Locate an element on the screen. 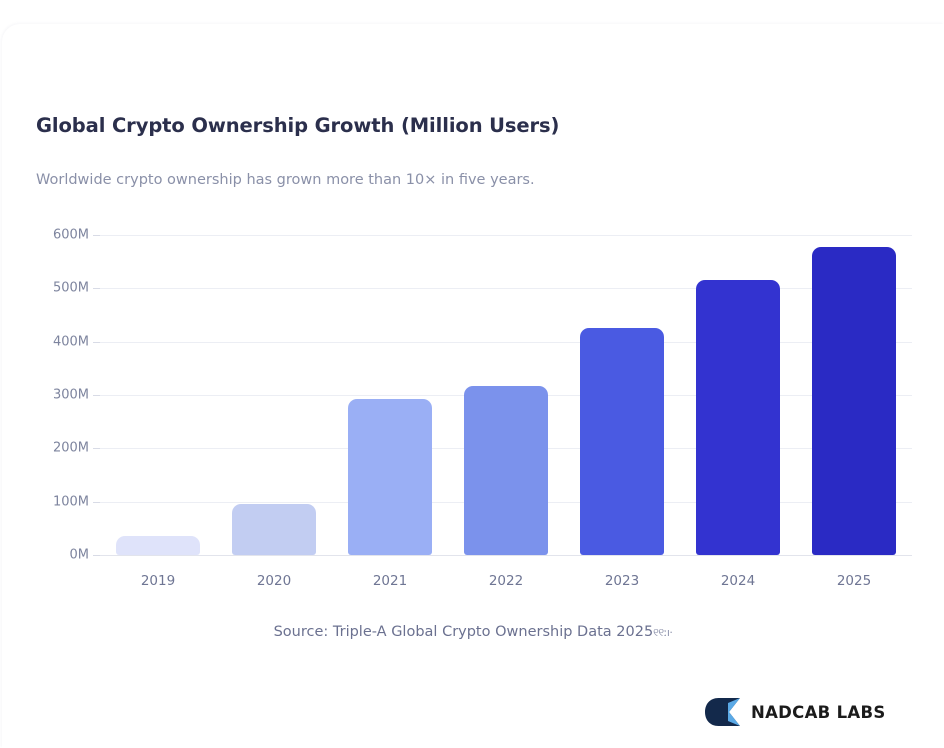 This screenshot has width=944, height=748. y-axis-tick-label: 400M is located at coordinates (70, 342).